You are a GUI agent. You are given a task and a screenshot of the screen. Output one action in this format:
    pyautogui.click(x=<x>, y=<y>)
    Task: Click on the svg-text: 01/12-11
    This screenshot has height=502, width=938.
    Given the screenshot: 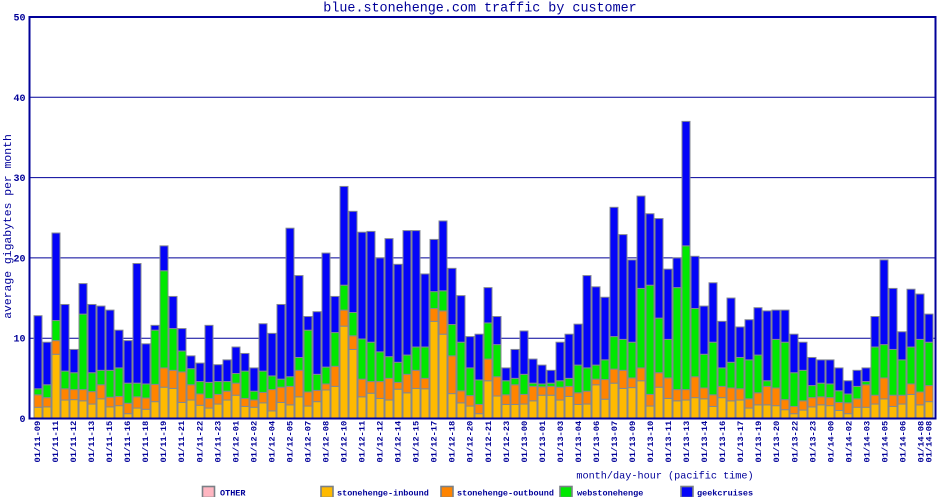 What is the action you would take?
    pyautogui.click(x=363, y=442)
    